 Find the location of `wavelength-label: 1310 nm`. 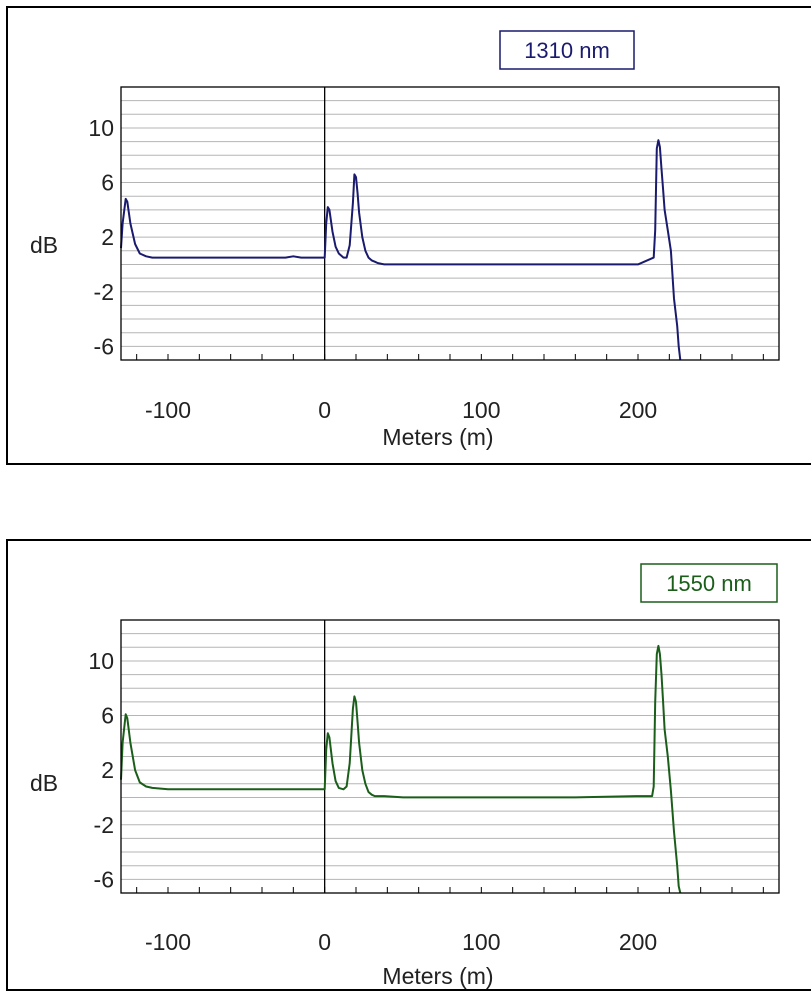

wavelength-label: 1310 nm is located at coordinates (567, 50).